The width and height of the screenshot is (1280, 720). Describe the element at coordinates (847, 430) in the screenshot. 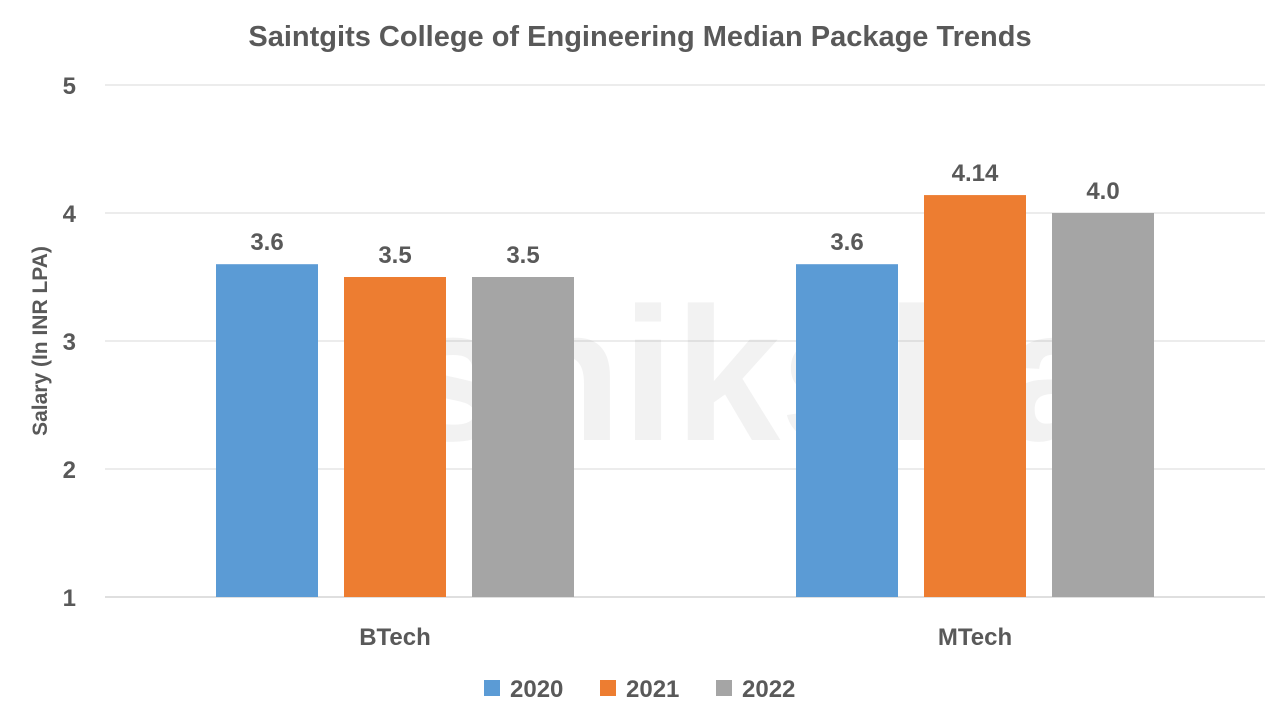

I see `bar-2020-MTech` at that location.